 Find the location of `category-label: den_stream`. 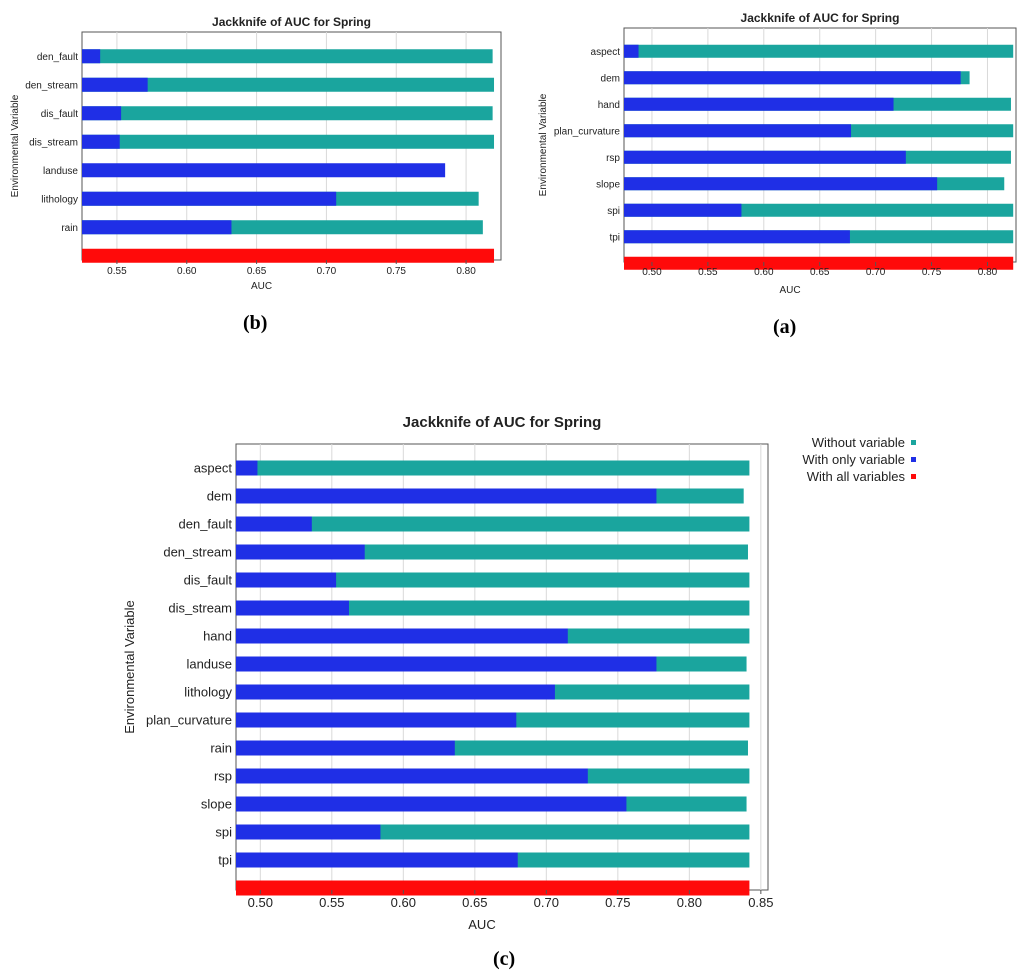

category-label: den_stream is located at coordinates (51, 85).